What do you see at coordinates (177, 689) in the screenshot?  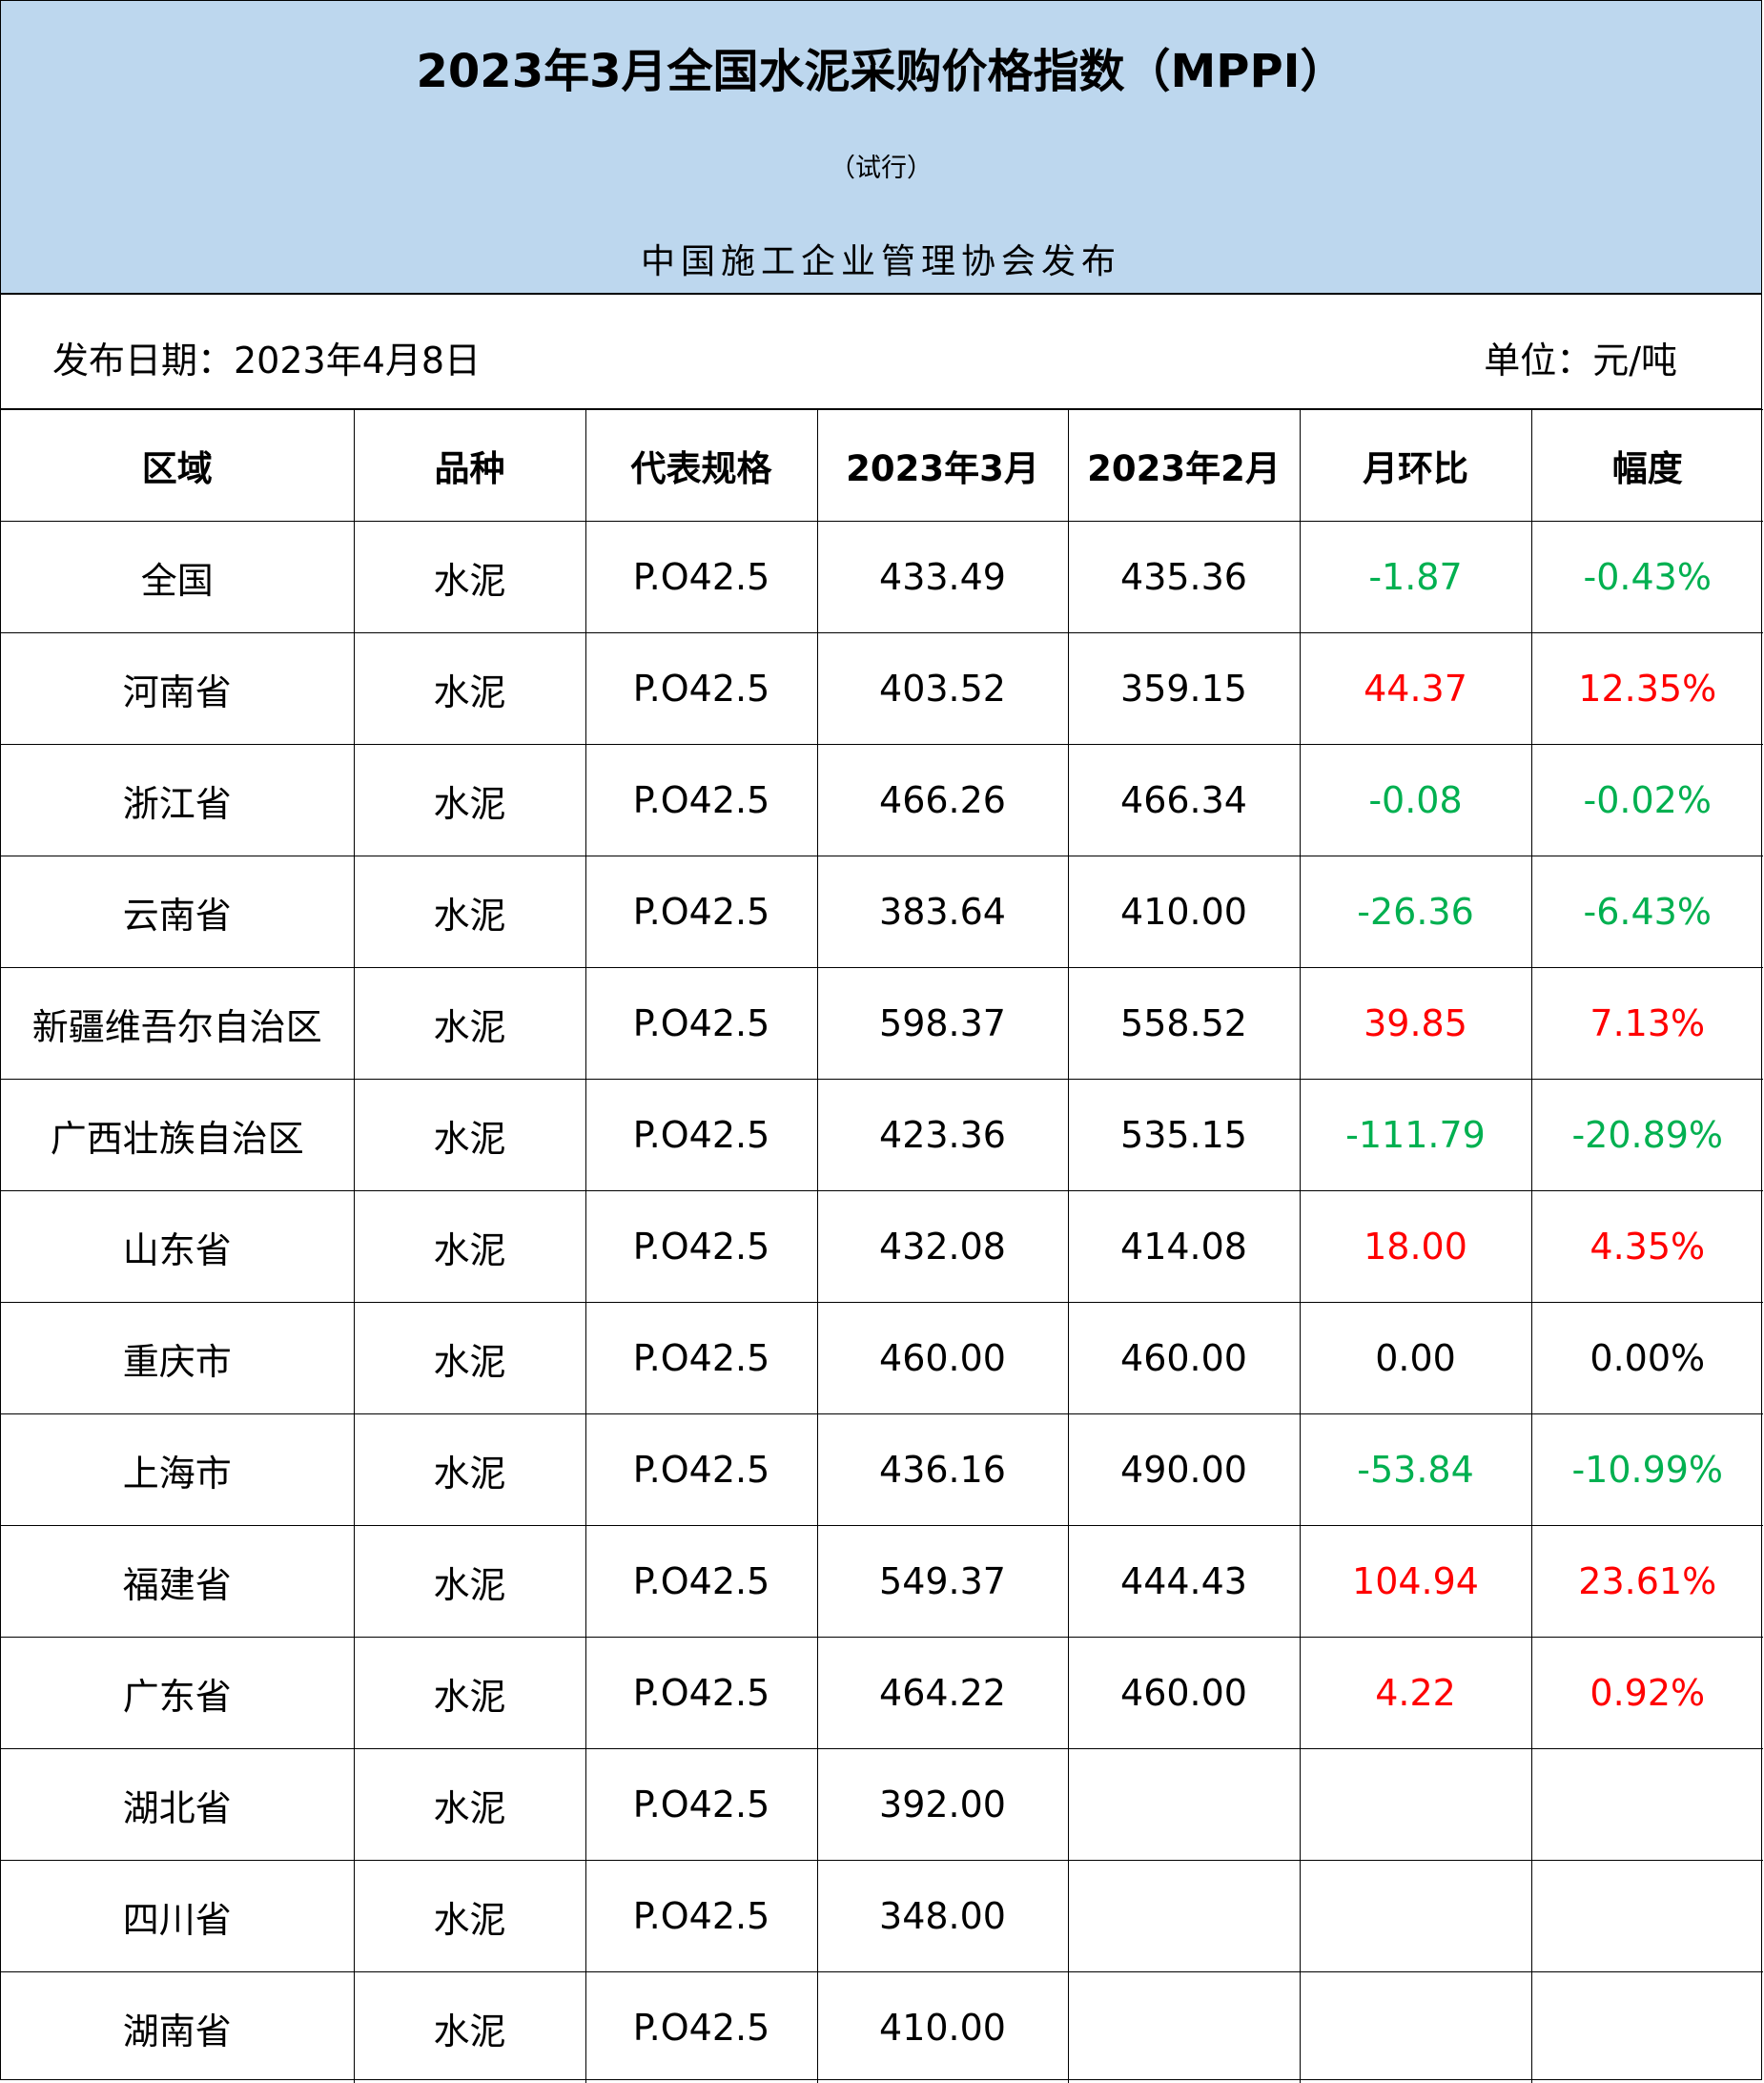 I see `region-cell: 河南省` at bounding box center [177, 689].